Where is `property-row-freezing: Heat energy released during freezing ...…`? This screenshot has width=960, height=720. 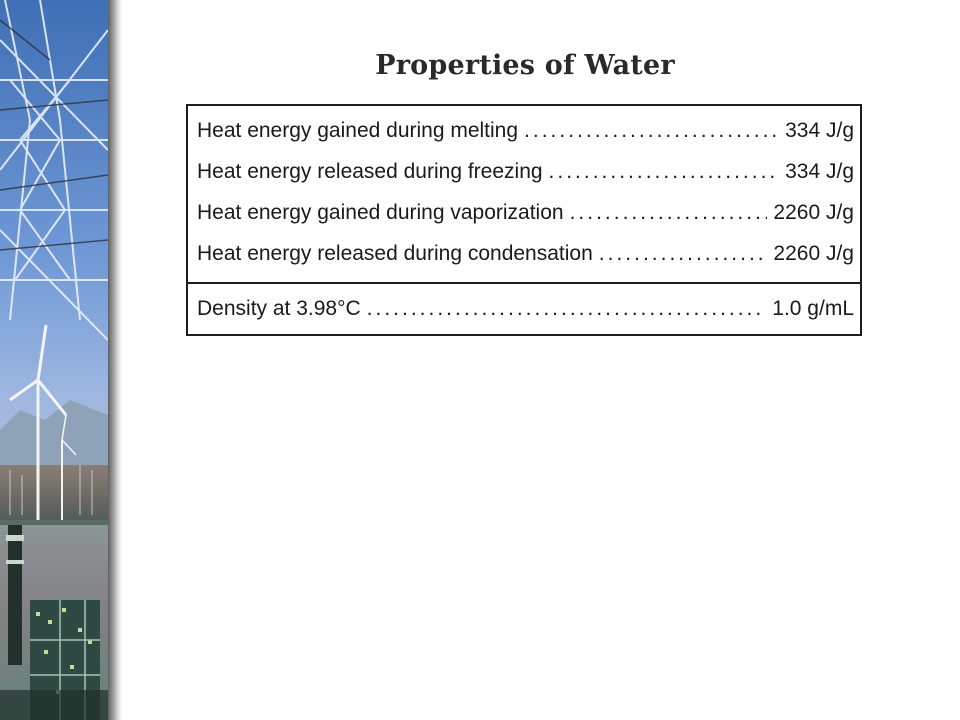 property-row-freezing: Heat energy released during freezing ...… is located at coordinates (525, 172).